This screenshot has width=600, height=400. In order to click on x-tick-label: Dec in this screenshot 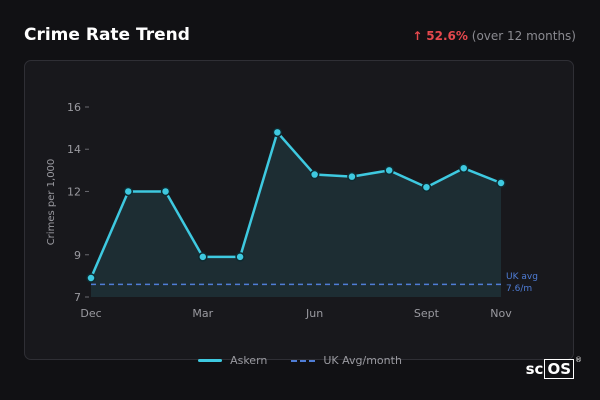, I will do `click(90, 313)`.